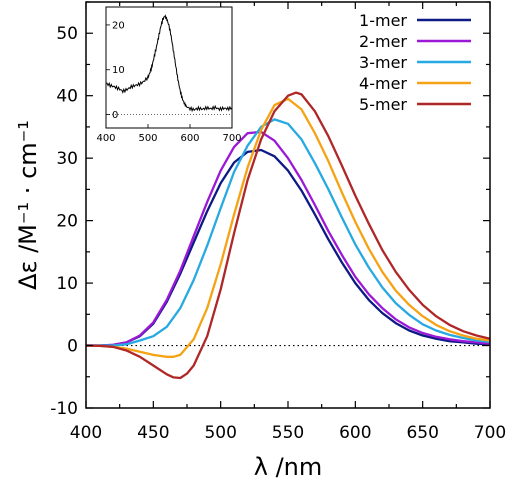  I want to click on y-tick-label: 50, so click(67, 34).